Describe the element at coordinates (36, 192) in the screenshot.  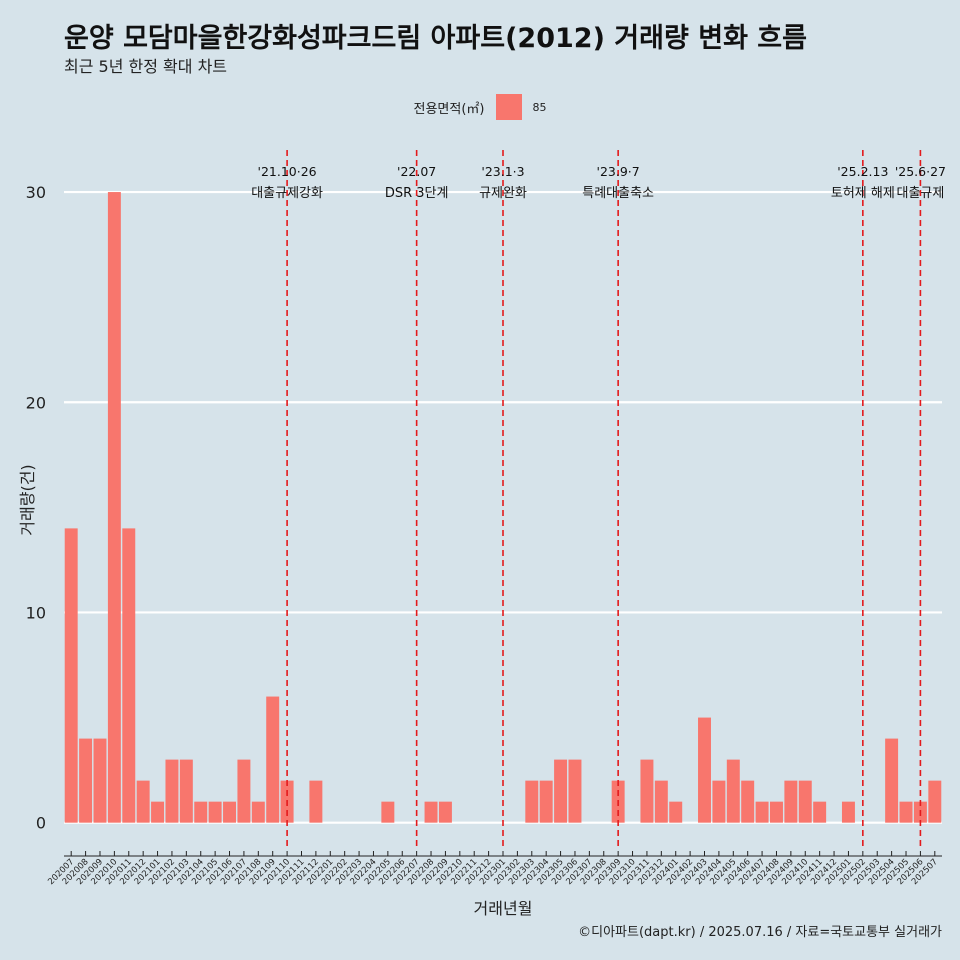
I see `y-tick-label: 30` at that location.